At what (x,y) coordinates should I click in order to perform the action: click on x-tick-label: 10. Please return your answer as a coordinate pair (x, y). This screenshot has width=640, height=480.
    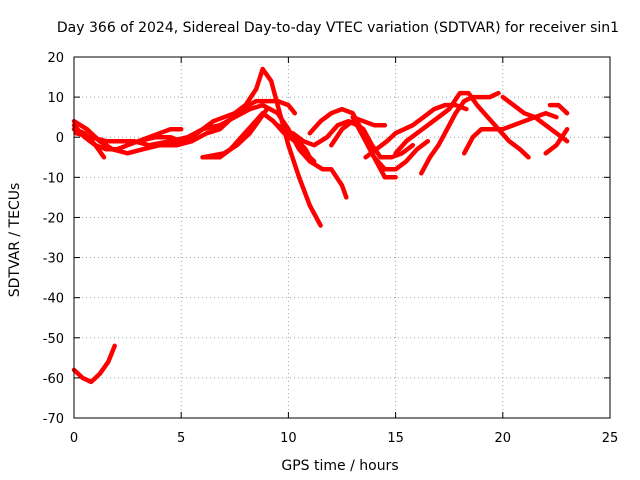
    Looking at the image, I should click on (288, 438).